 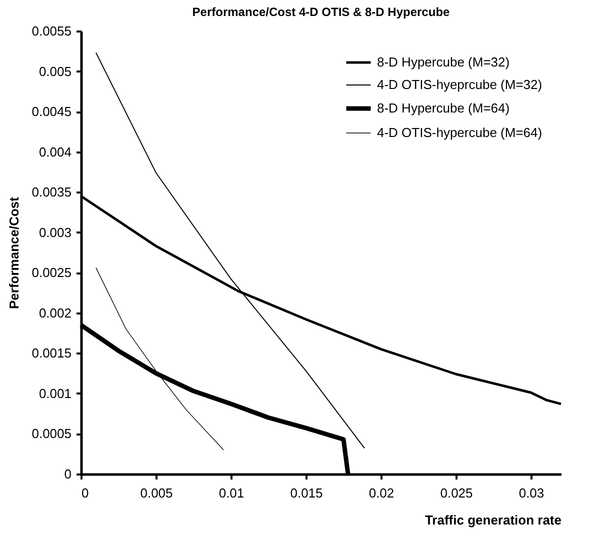 I want to click on legend-label: 8-D Hypercube (M=32), so click(x=443, y=62).